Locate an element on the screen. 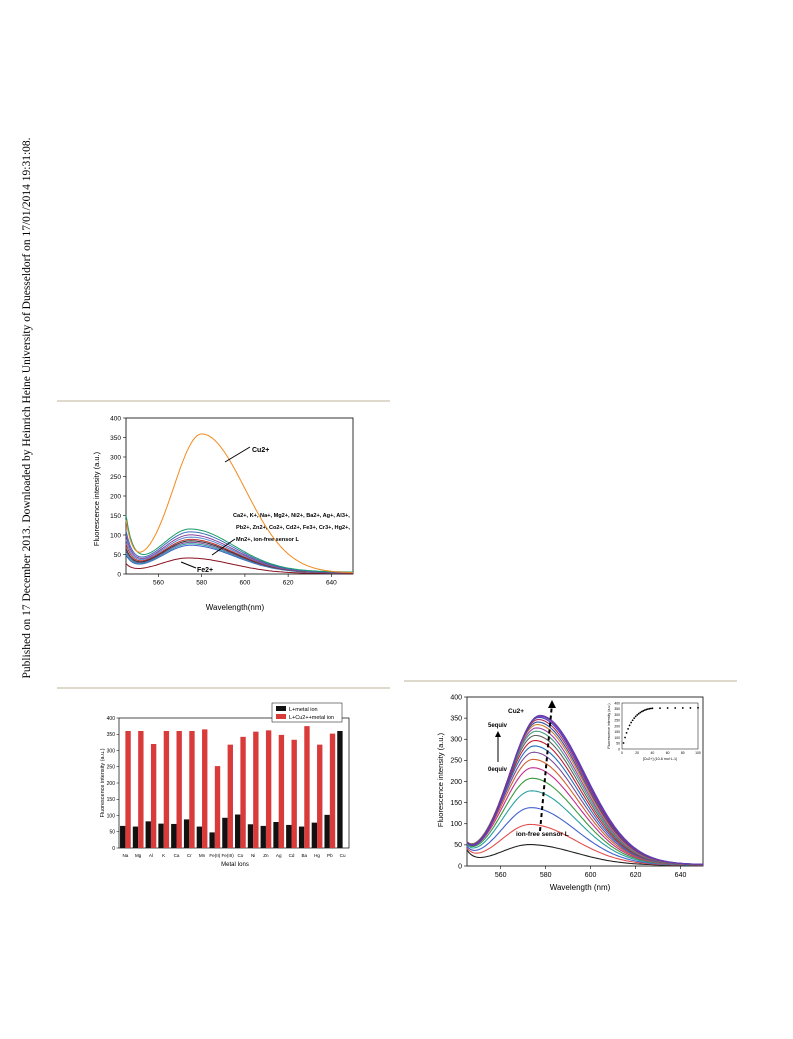 The image size is (793, 1039). c1-xlabel: Wavelength(nm) is located at coordinates (235, 607).